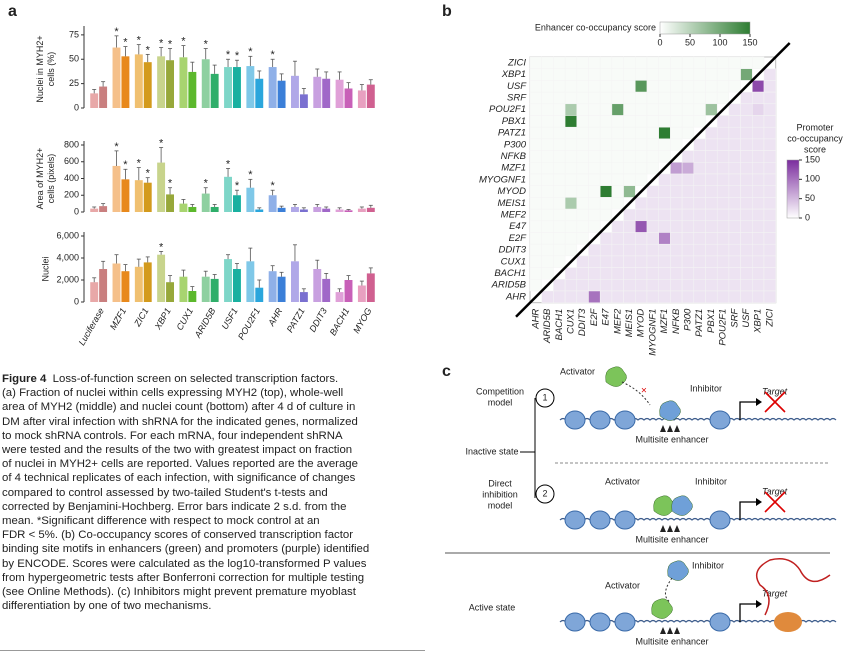 The width and height of the screenshot is (854, 659). I want to click on row-label: MYOGNF1, so click(502, 179).